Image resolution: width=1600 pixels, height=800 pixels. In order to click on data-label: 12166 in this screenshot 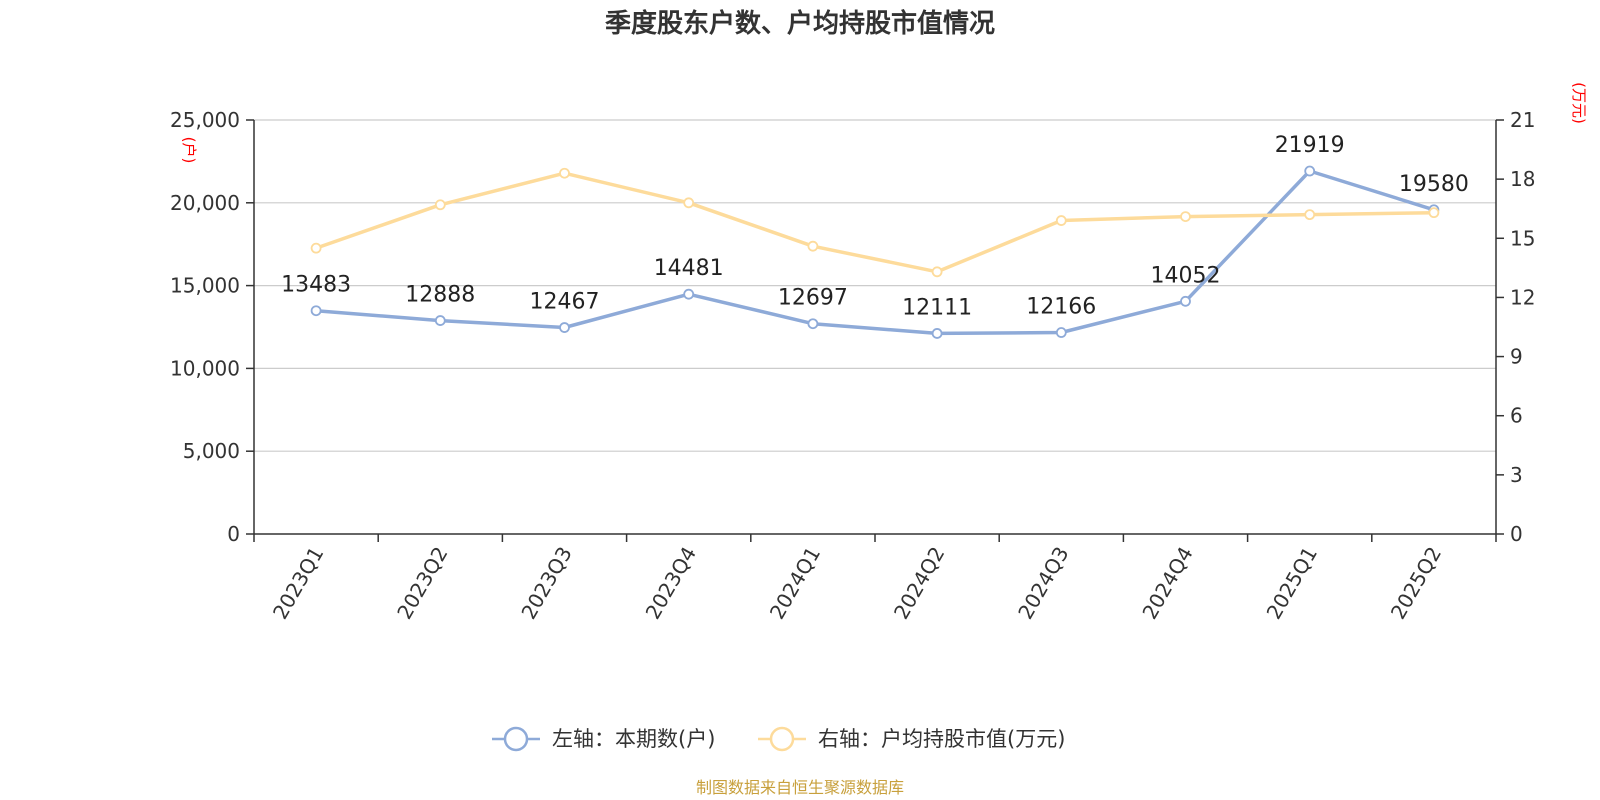, I will do `click(1061, 307)`.